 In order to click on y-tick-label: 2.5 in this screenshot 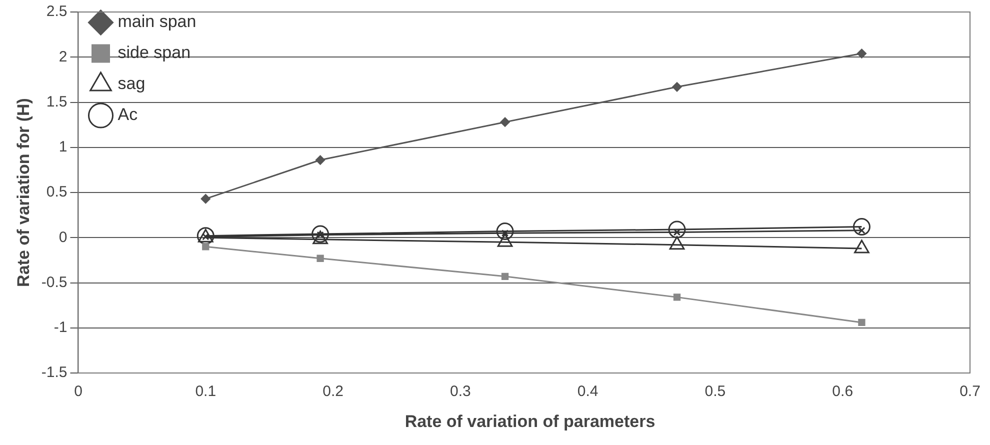, I will do `click(57, 11)`.